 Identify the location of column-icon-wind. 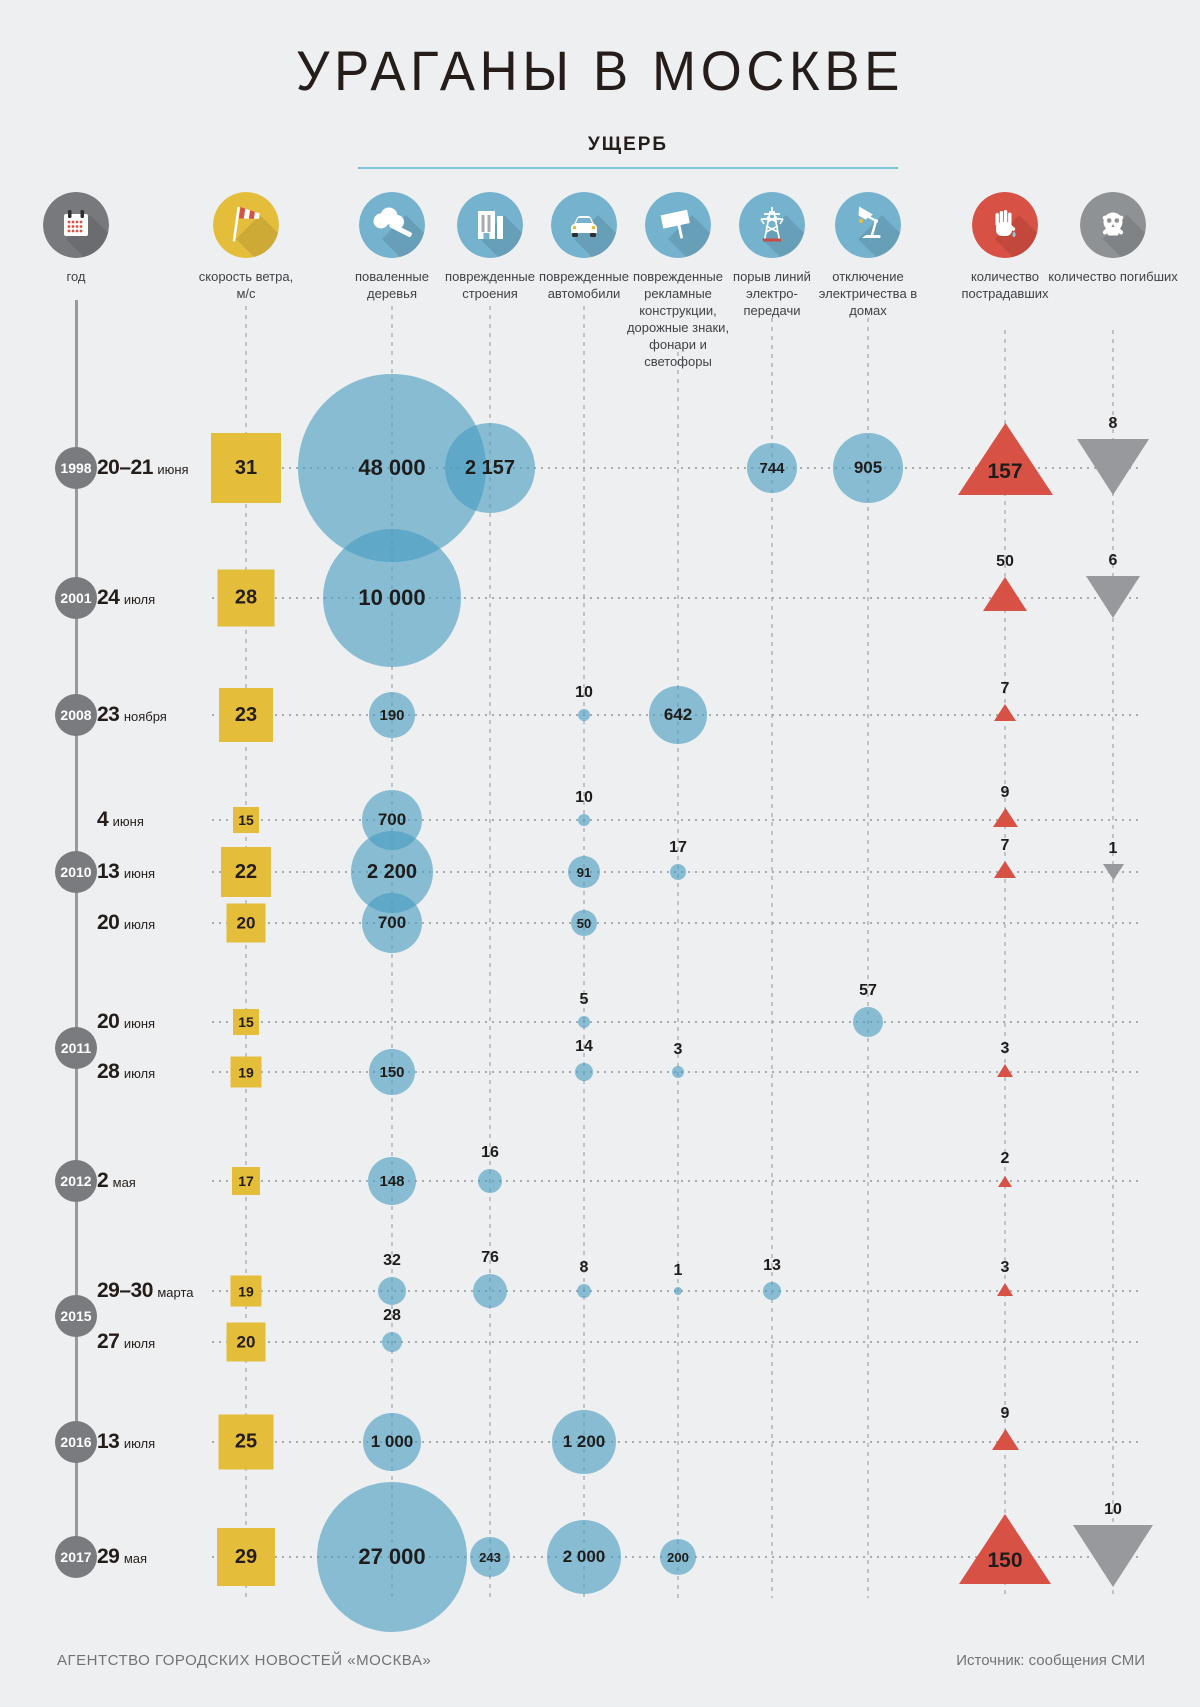
(246, 227).